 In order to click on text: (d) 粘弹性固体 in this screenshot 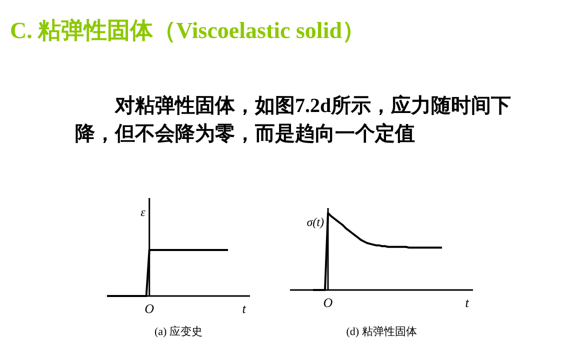, I will do `click(381, 331)`.